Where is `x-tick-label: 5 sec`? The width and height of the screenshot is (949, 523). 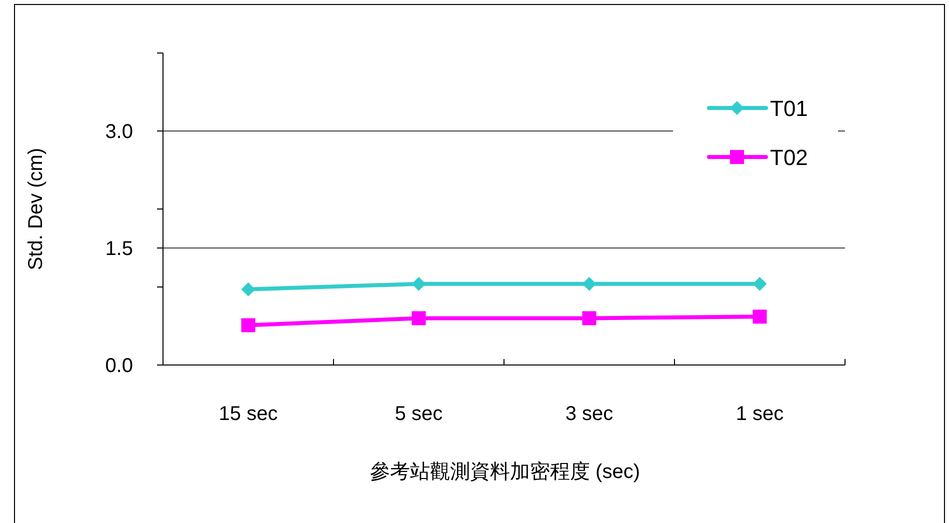
x-tick-label: 5 sec is located at coordinates (418, 414).